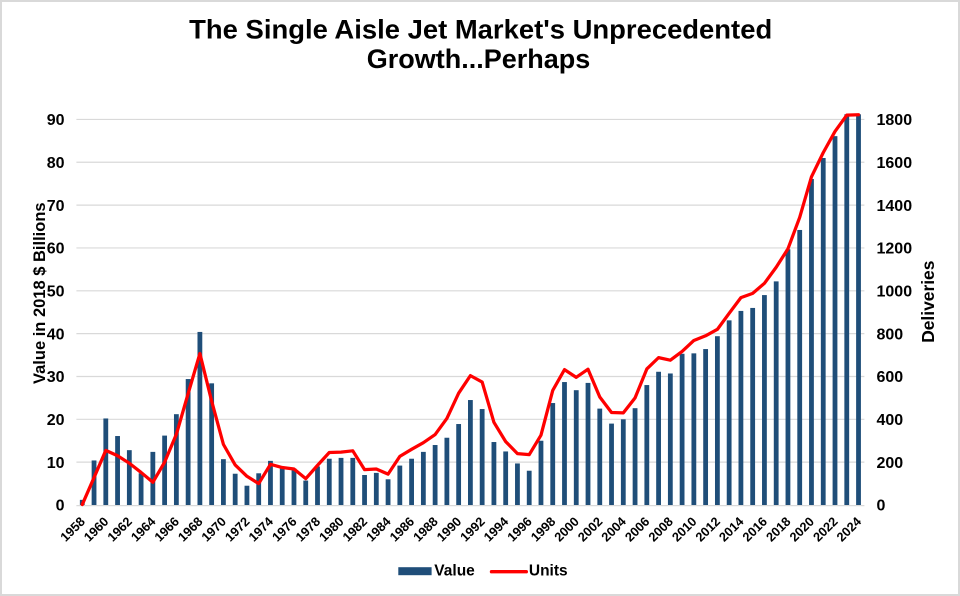  Describe the element at coordinates (895, 120) in the screenshot. I see `svg-text: 1800` at that location.